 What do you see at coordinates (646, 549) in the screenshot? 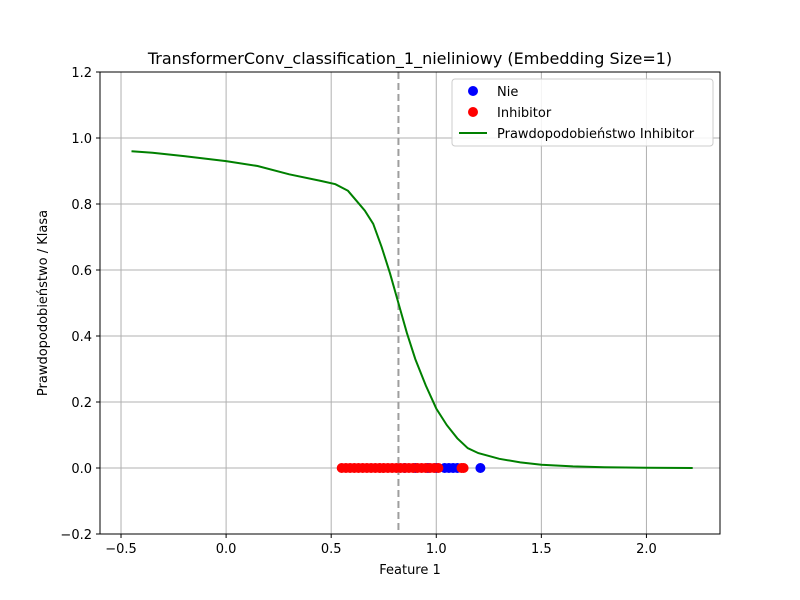
I see `x-tick-label: 2.0` at bounding box center [646, 549].